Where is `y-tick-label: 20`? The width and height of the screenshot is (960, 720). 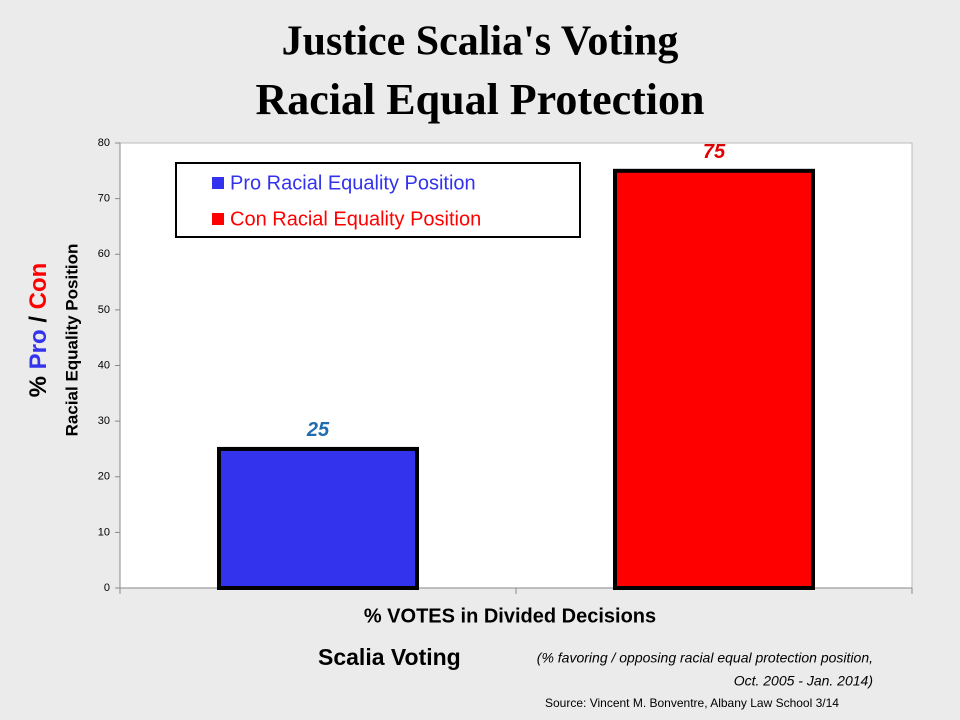 y-tick-label: 20 is located at coordinates (104, 477).